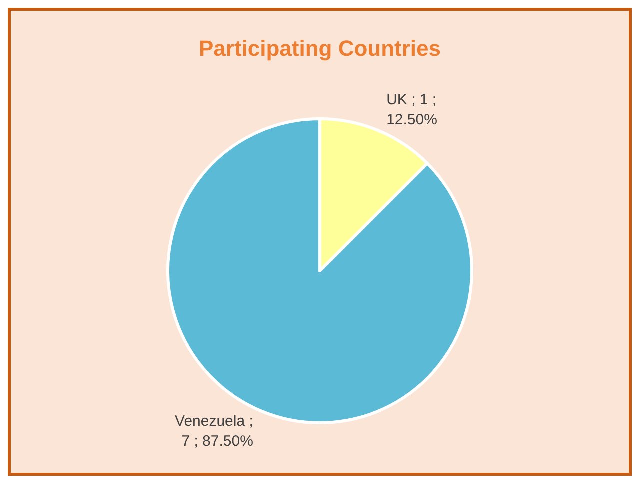 The image size is (640, 484). I want to click on slice-label: Venezuela ; 7 ; 87.50%, so click(214, 431).